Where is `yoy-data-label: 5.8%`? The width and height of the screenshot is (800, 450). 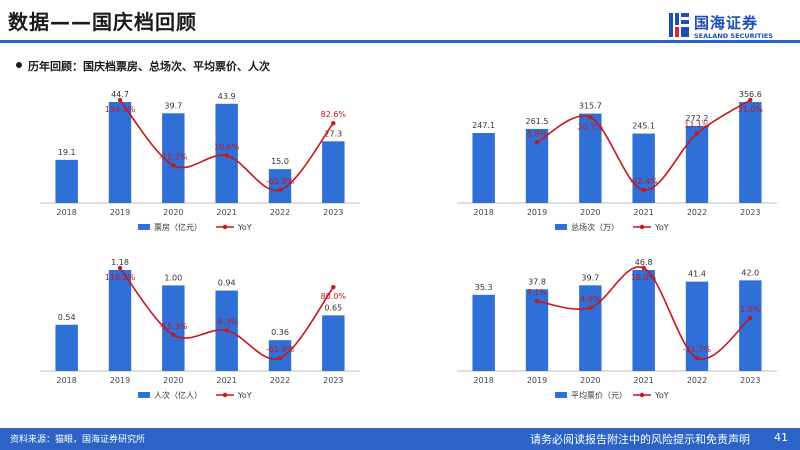 yoy-data-label: 5.8% is located at coordinates (537, 133).